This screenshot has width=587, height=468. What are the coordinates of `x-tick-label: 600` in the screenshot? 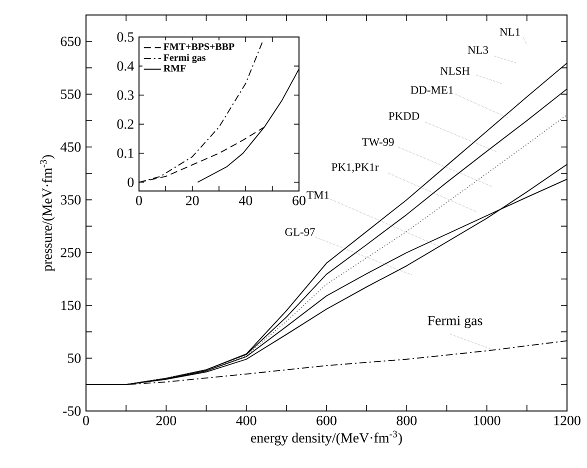 It's located at (326, 421).